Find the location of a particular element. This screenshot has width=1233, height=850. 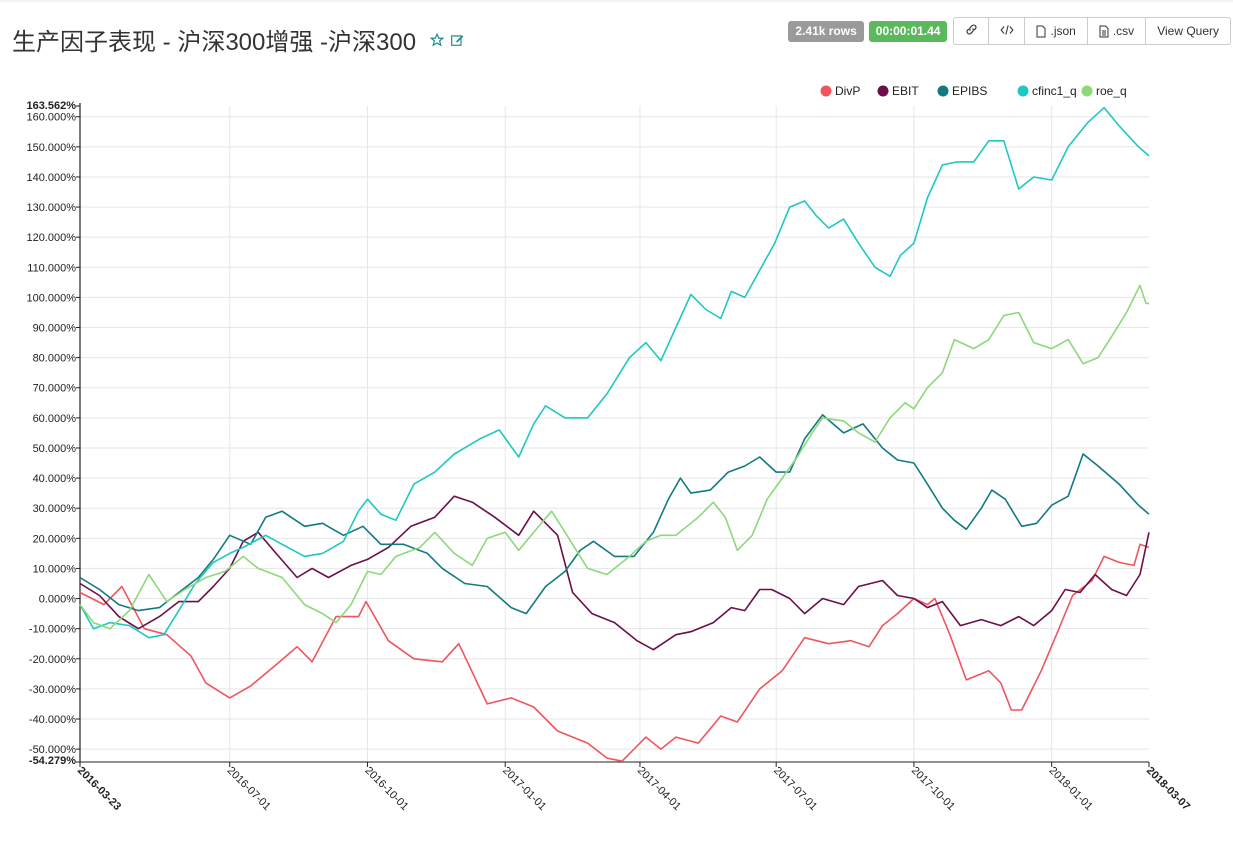

x-tick-label: 2017-04-01 is located at coordinates (659, 789).